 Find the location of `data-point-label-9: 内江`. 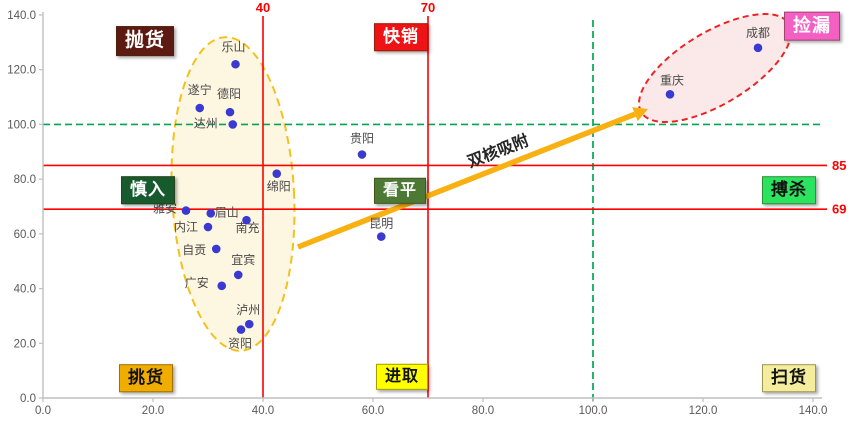

data-point-label-9: 内江 is located at coordinates (186, 227).